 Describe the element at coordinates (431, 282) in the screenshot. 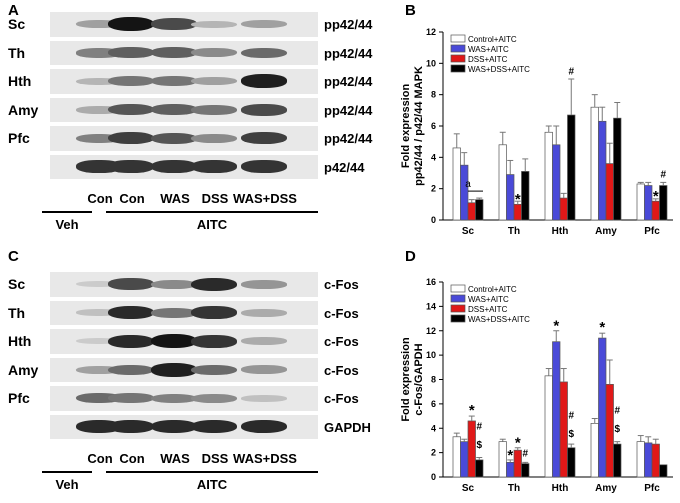

I see `y-tick-label: 16` at that location.